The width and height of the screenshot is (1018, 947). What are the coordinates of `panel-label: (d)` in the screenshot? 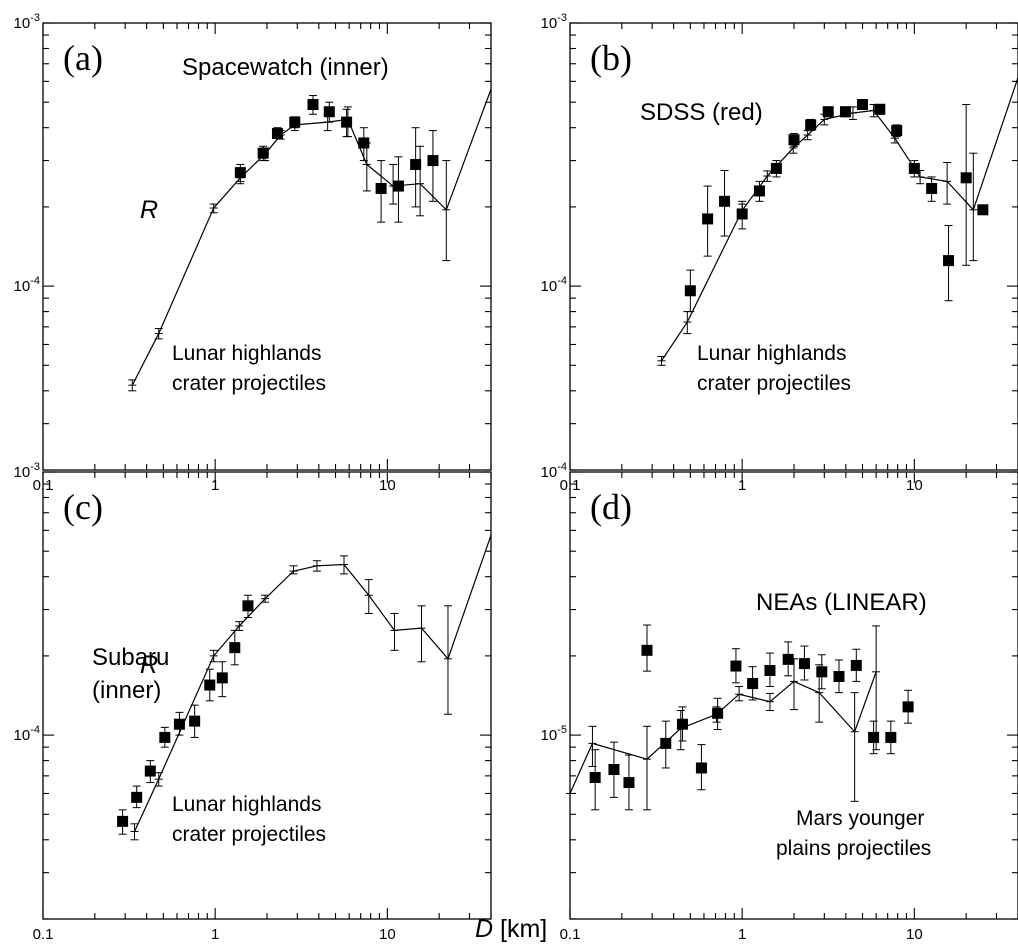 It's located at (611, 507).